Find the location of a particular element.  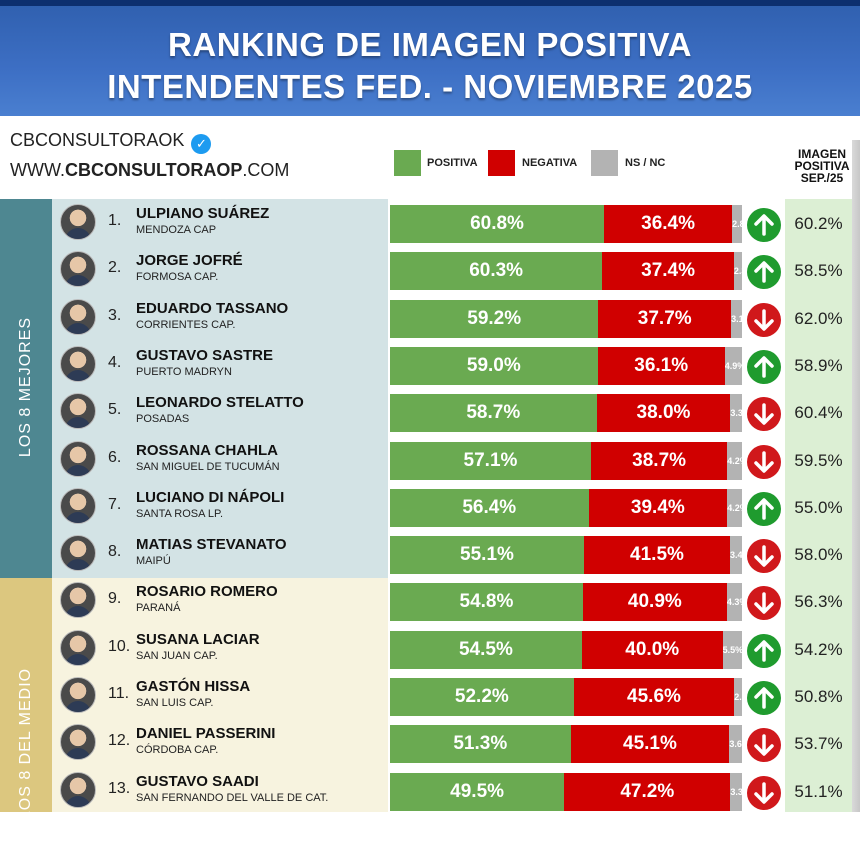

group-band-best is located at coordinates (26, 388).